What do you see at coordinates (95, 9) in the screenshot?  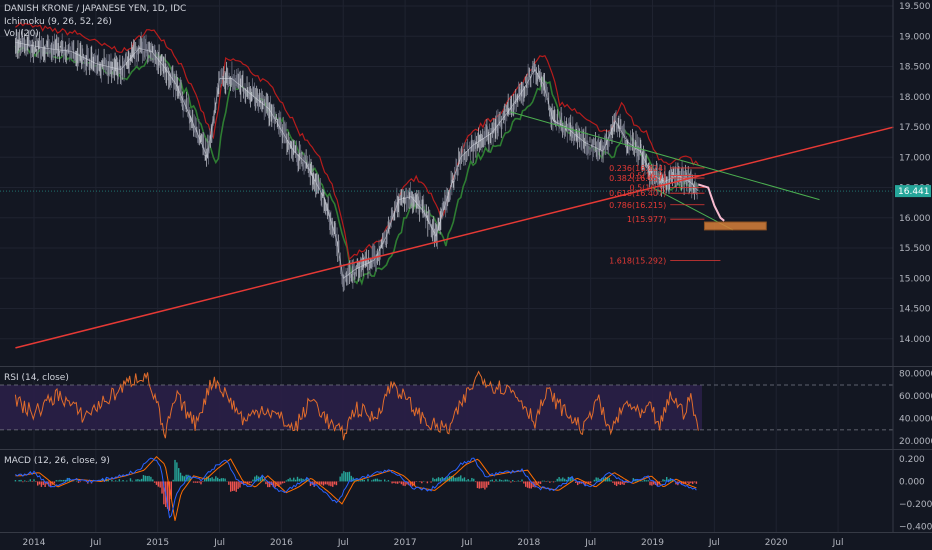 I see `chart-title: DANISH KRONE / JAPANESE YEN, 1D, IDC` at bounding box center [95, 9].